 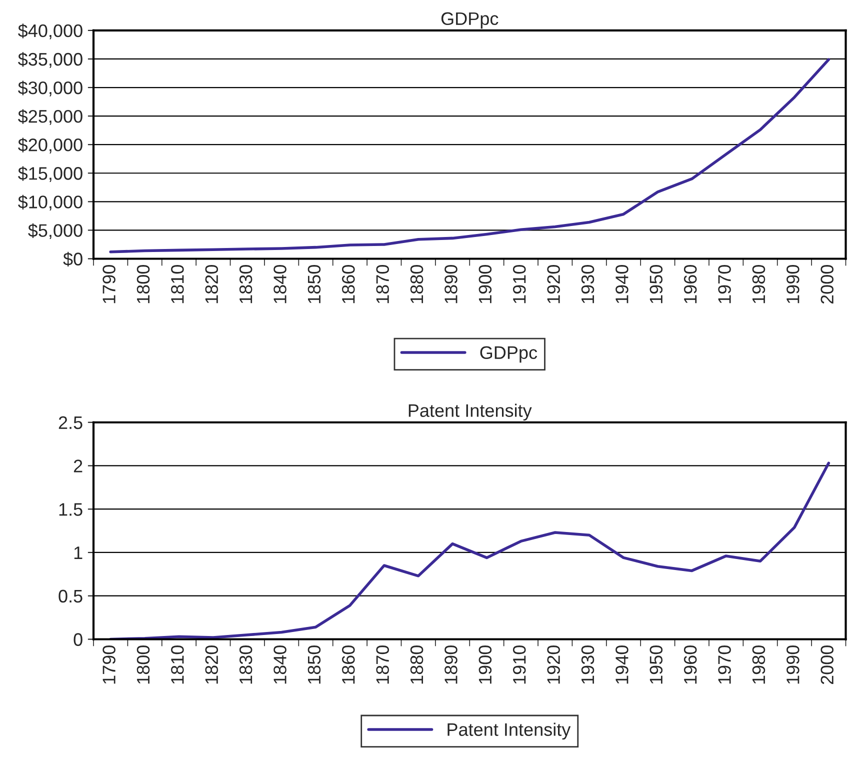 What do you see at coordinates (50, 32) in the screenshot?
I see `y-tick-label: $40,000` at bounding box center [50, 32].